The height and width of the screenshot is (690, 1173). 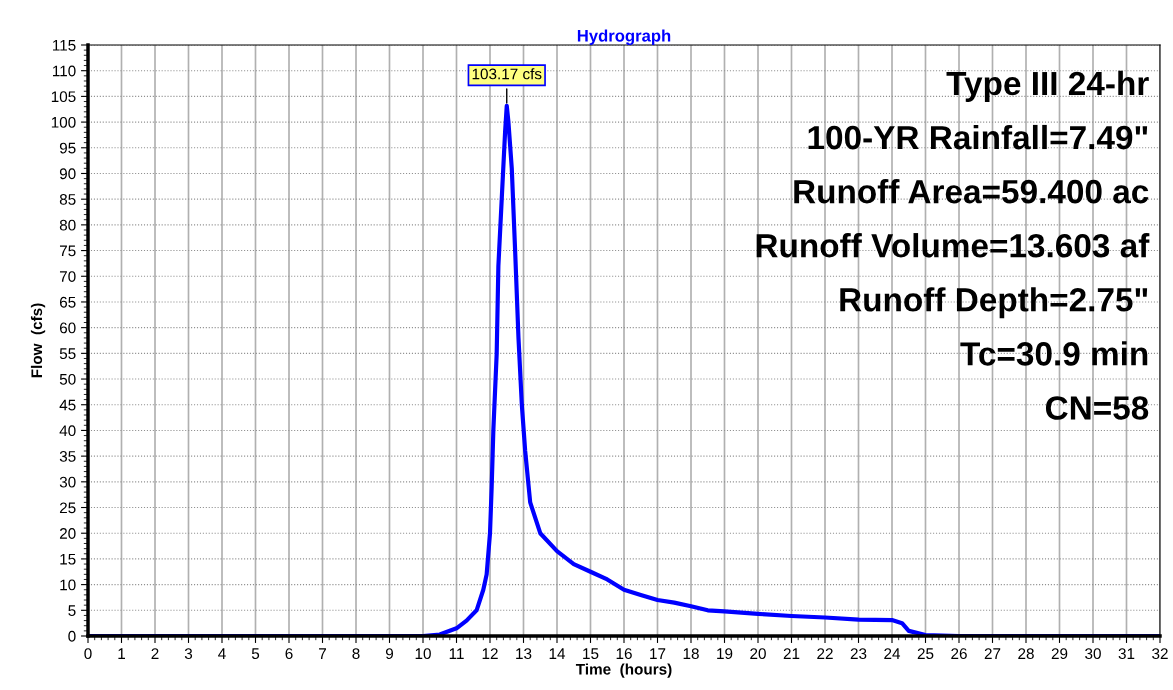 I want to click on x-tick-label: 0, so click(x=88, y=654).